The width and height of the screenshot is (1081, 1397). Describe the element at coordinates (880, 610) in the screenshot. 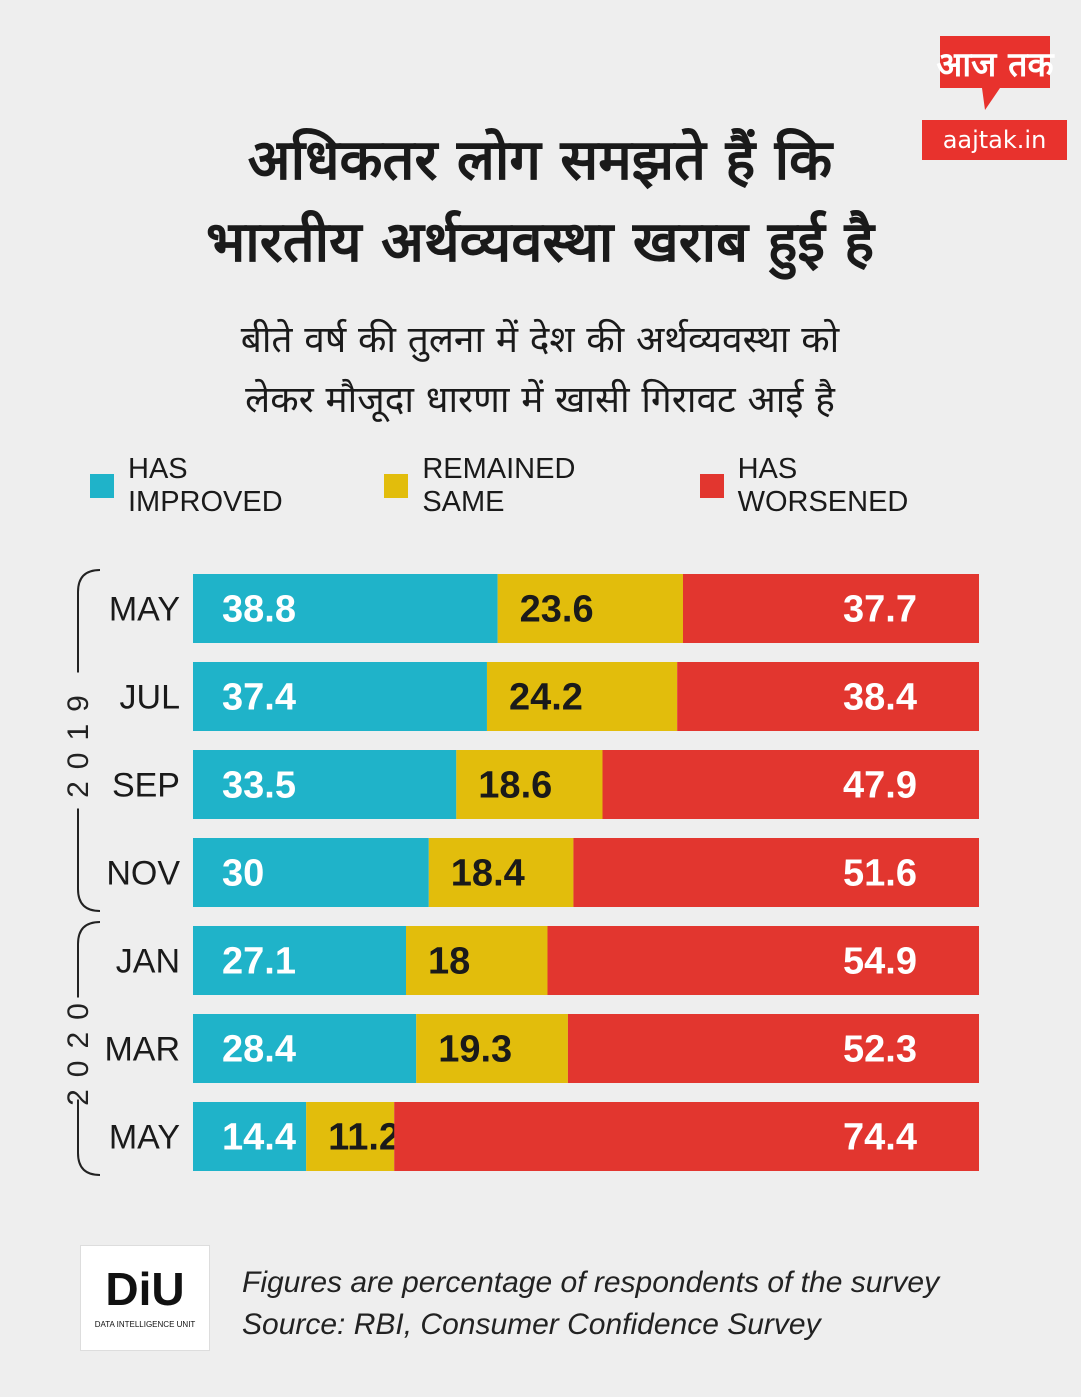

I see `data-label: 37.7` at that location.